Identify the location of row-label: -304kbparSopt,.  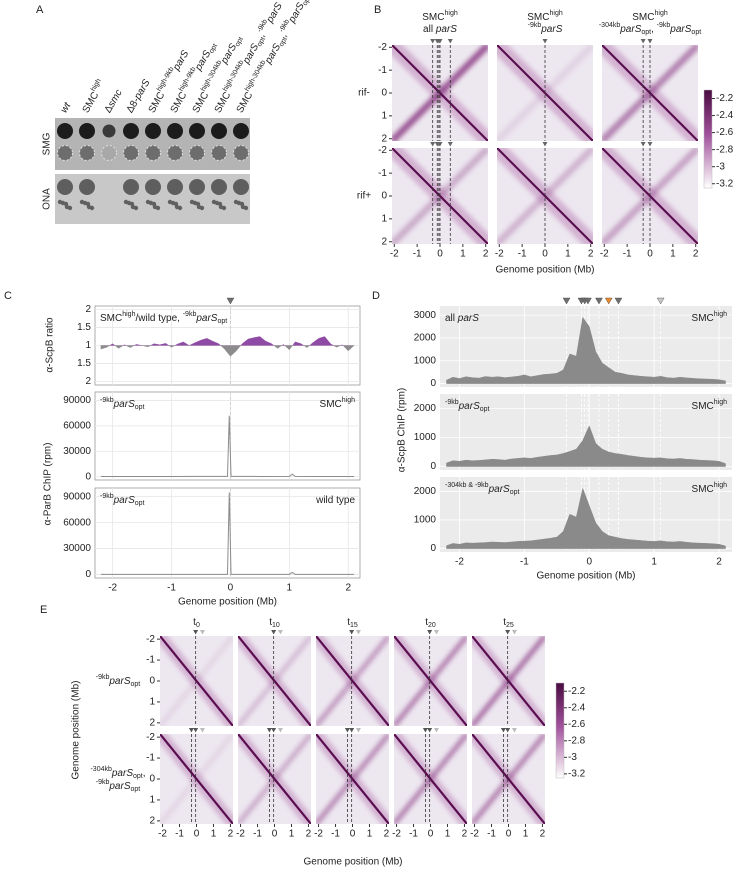
(117, 773).